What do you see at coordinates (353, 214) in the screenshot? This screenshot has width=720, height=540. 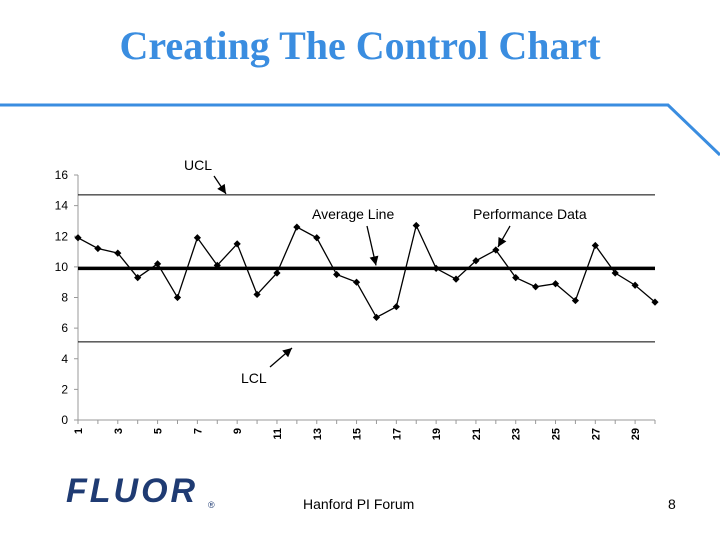 I see `average-line-annotation: Average Line` at bounding box center [353, 214].